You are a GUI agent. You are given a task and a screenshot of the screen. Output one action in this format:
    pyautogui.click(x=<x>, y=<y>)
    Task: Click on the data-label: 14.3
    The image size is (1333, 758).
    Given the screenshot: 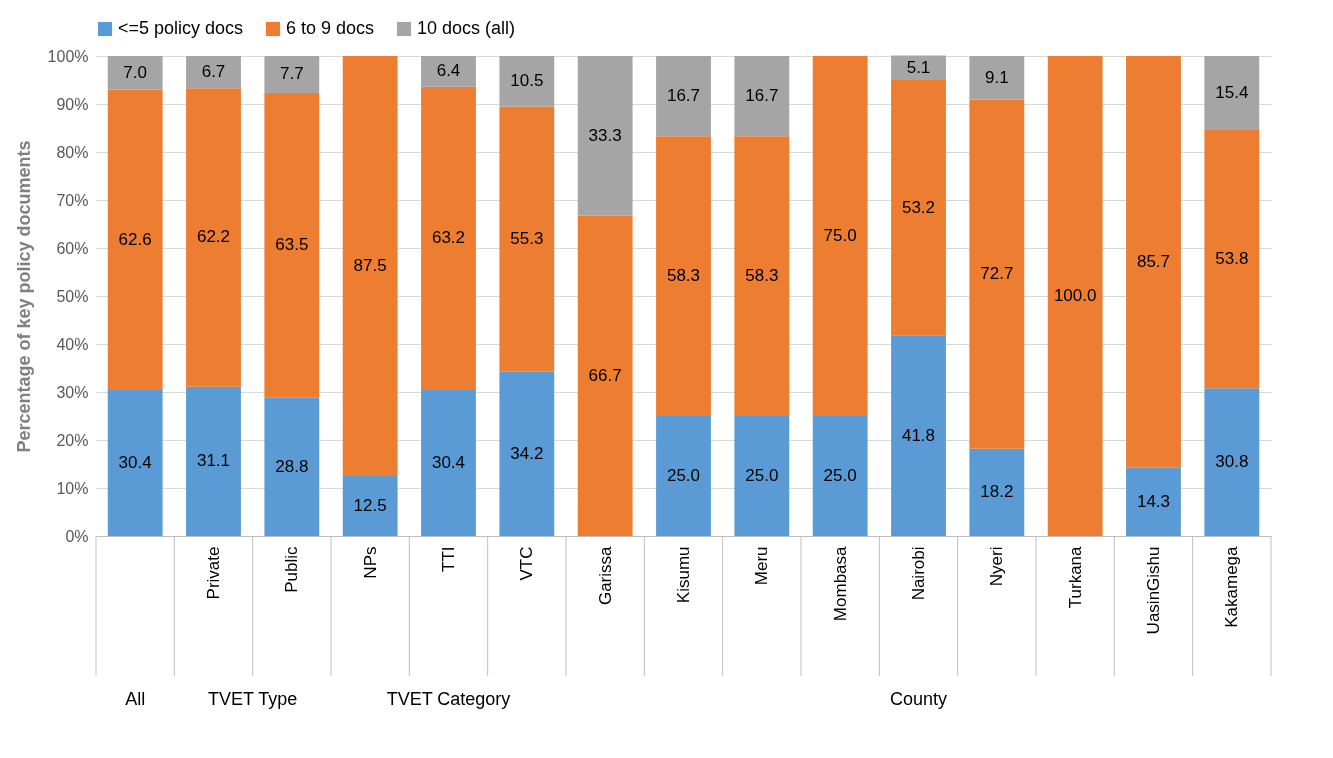 What is the action you would take?
    pyautogui.click(x=1153, y=501)
    